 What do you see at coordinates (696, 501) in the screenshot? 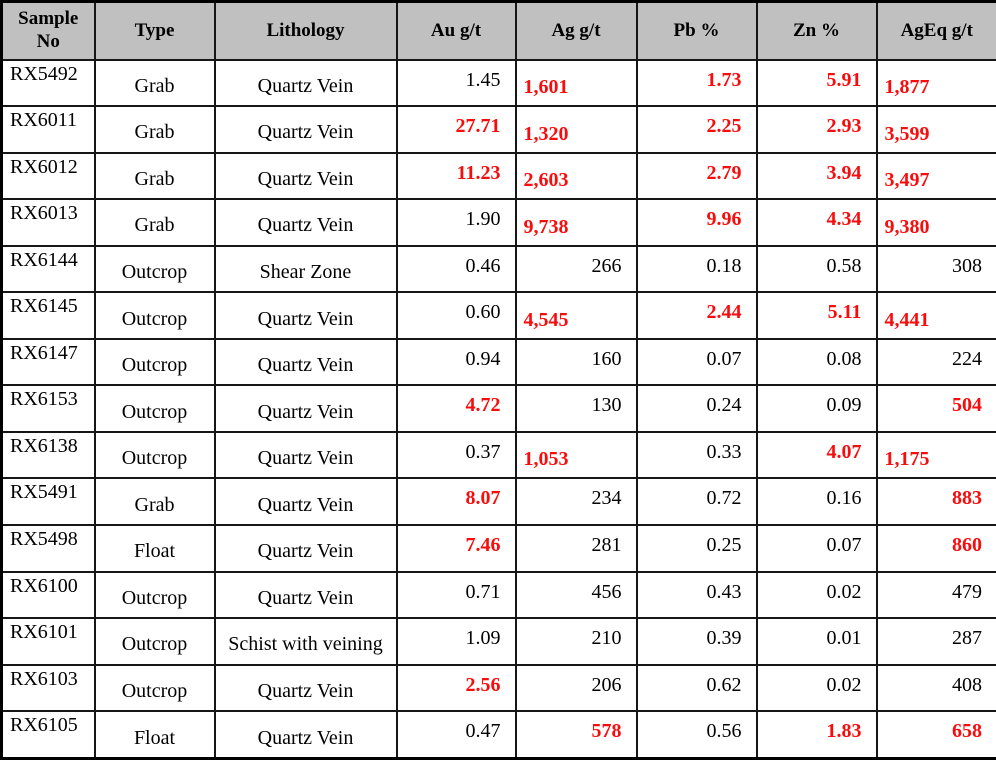
I see `pb-value-cell: 0.72` at bounding box center [696, 501].